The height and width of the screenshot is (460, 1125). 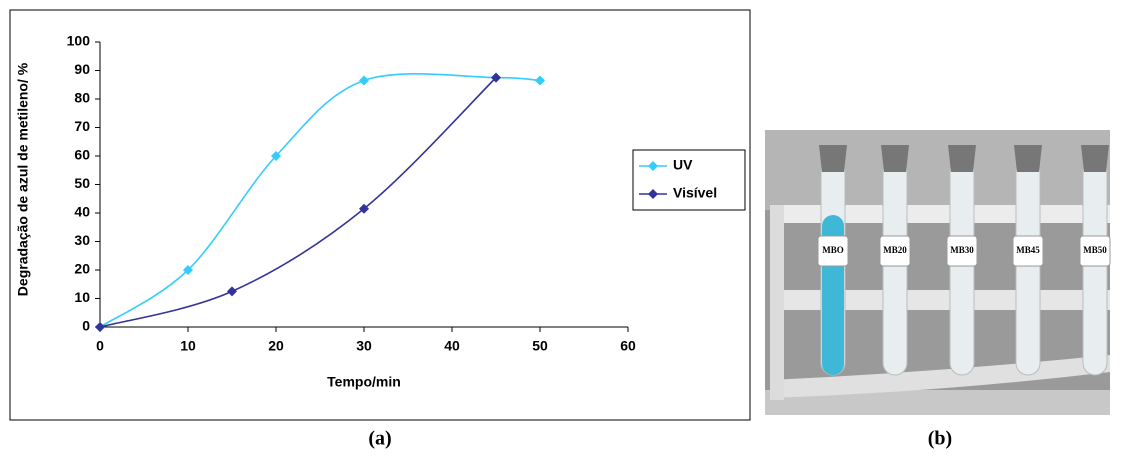 What do you see at coordinates (82, 297) in the screenshot?
I see `y-tick-label: 10` at bounding box center [82, 297].